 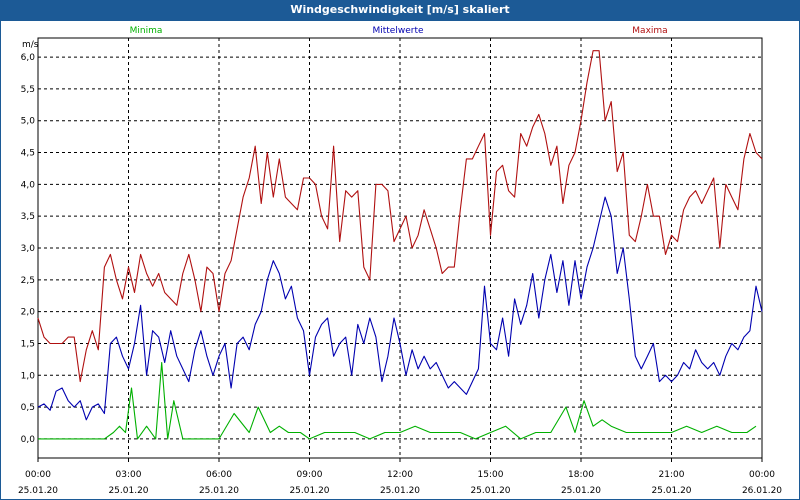 What do you see at coordinates (397, 31) in the screenshot?
I see `legend-mittelwerte: Mittelwerte` at bounding box center [397, 31].